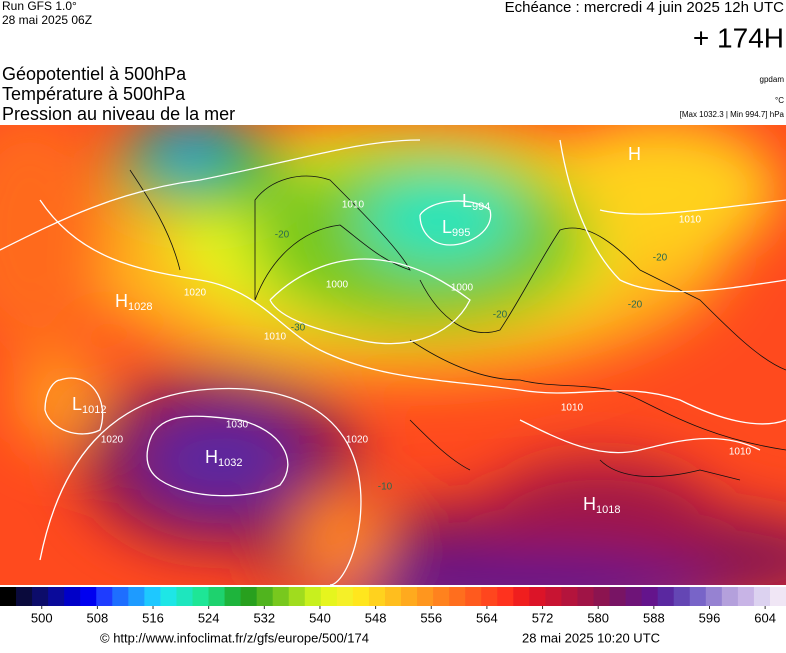  I want to click on colorbar-tick-label: 540, so click(320, 617).